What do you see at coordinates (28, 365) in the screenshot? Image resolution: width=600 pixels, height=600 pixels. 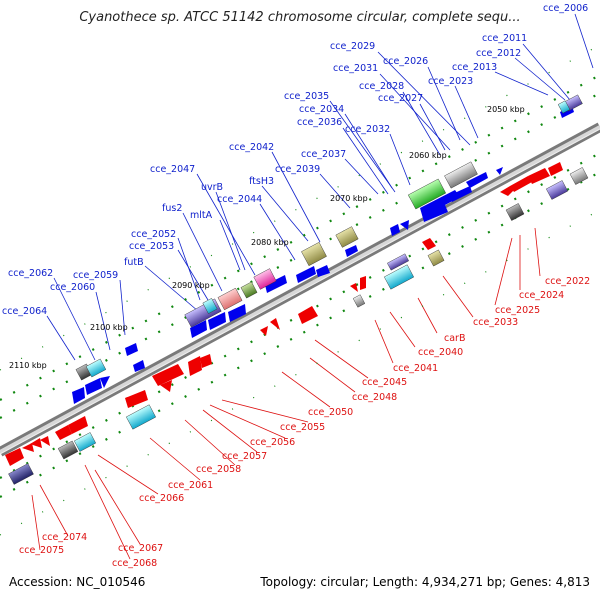 I see `kbp-label: 2110 kbp` at bounding box center [28, 365].